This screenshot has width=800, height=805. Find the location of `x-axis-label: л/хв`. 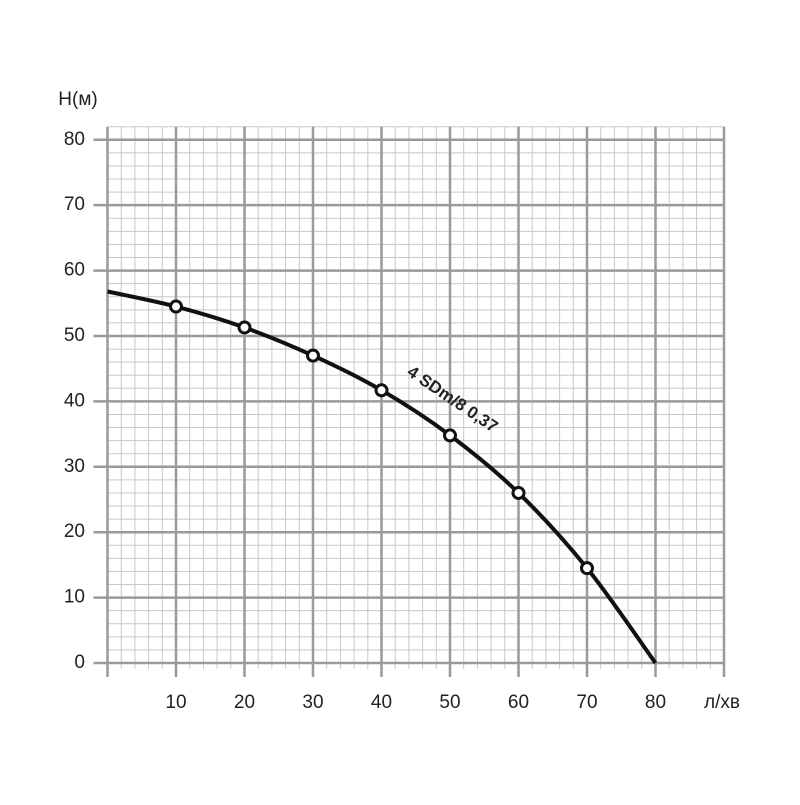

x-axis-label: л/хв is located at coordinates (722, 702).